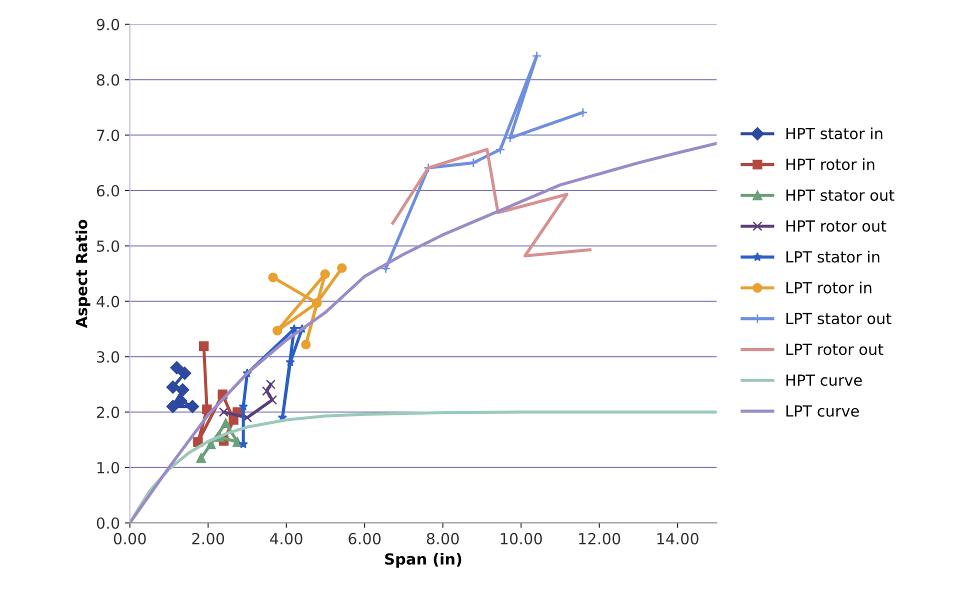 The width and height of the screenshot is (962, 608). I want to click on legend-label: HPT rotor out, so click(836, 226).